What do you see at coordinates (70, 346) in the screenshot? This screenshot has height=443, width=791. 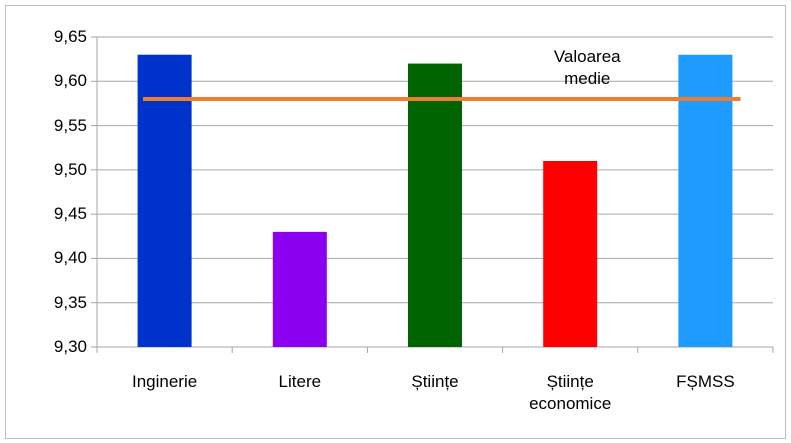 I see `y-tick-label: 9,30` at bounding box center [70, 346].